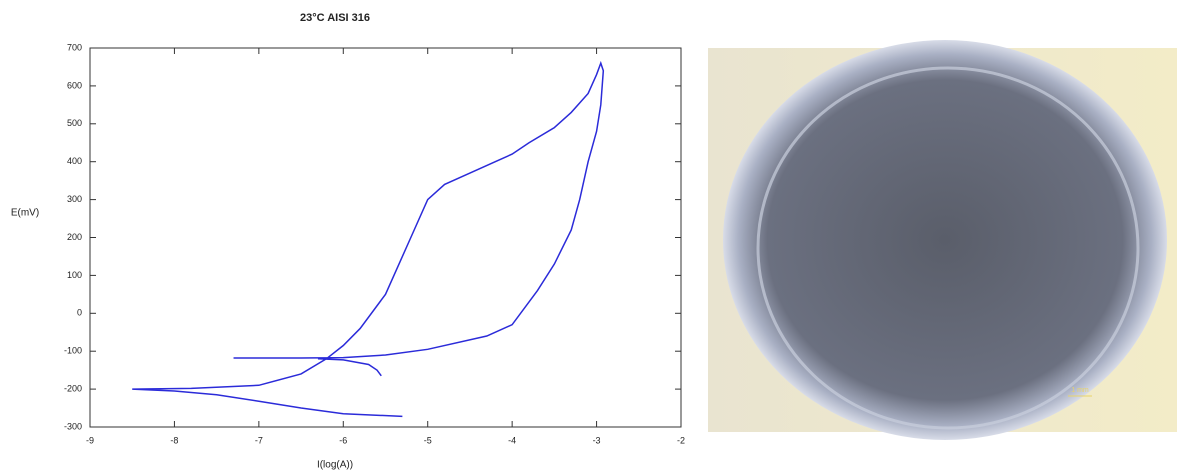 The width and height of the screenshot is (1177, 475). I want to click on y-tick-label: -100, so click(73, 351).